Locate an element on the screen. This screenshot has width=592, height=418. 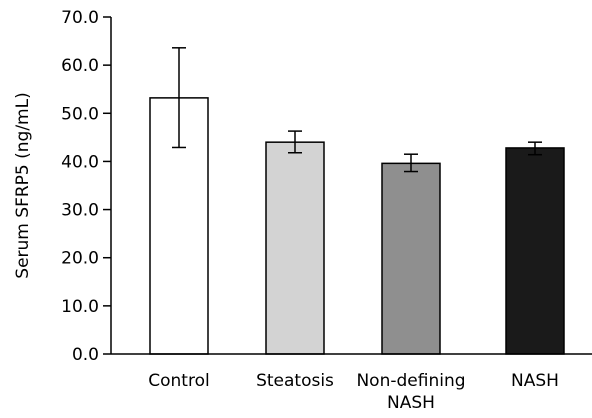
y-tick-label: 30.0 is located at coordinates (80, 211).